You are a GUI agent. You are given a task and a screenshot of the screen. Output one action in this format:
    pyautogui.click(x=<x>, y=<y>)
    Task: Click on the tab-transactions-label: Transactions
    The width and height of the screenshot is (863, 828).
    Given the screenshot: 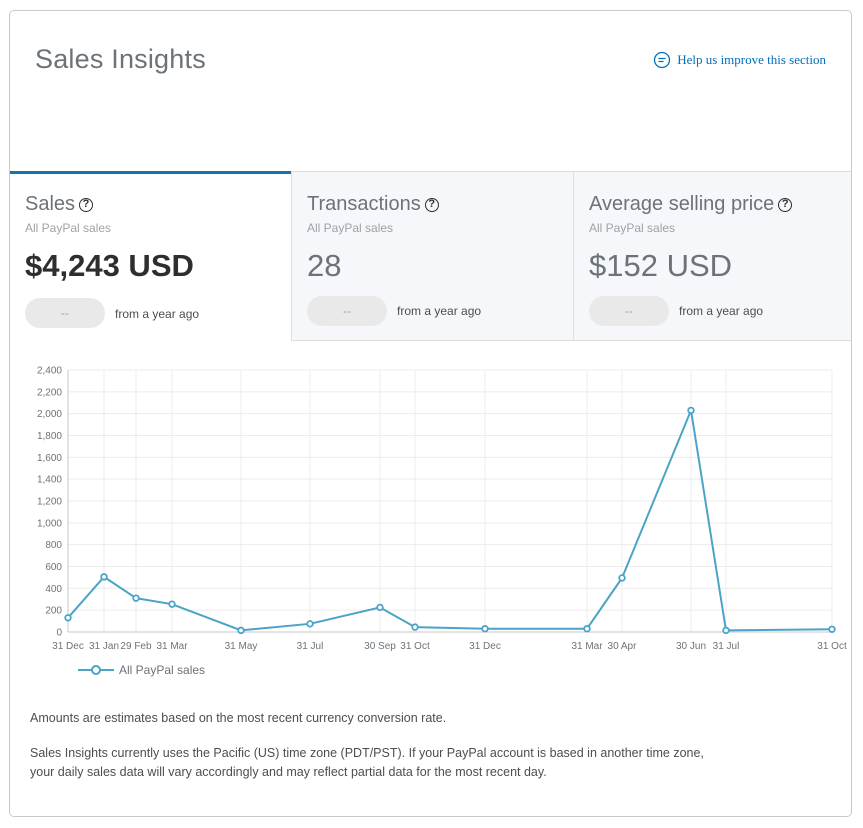 What is the action you would take?
    pyautogui.click(x=364, y=204)
    